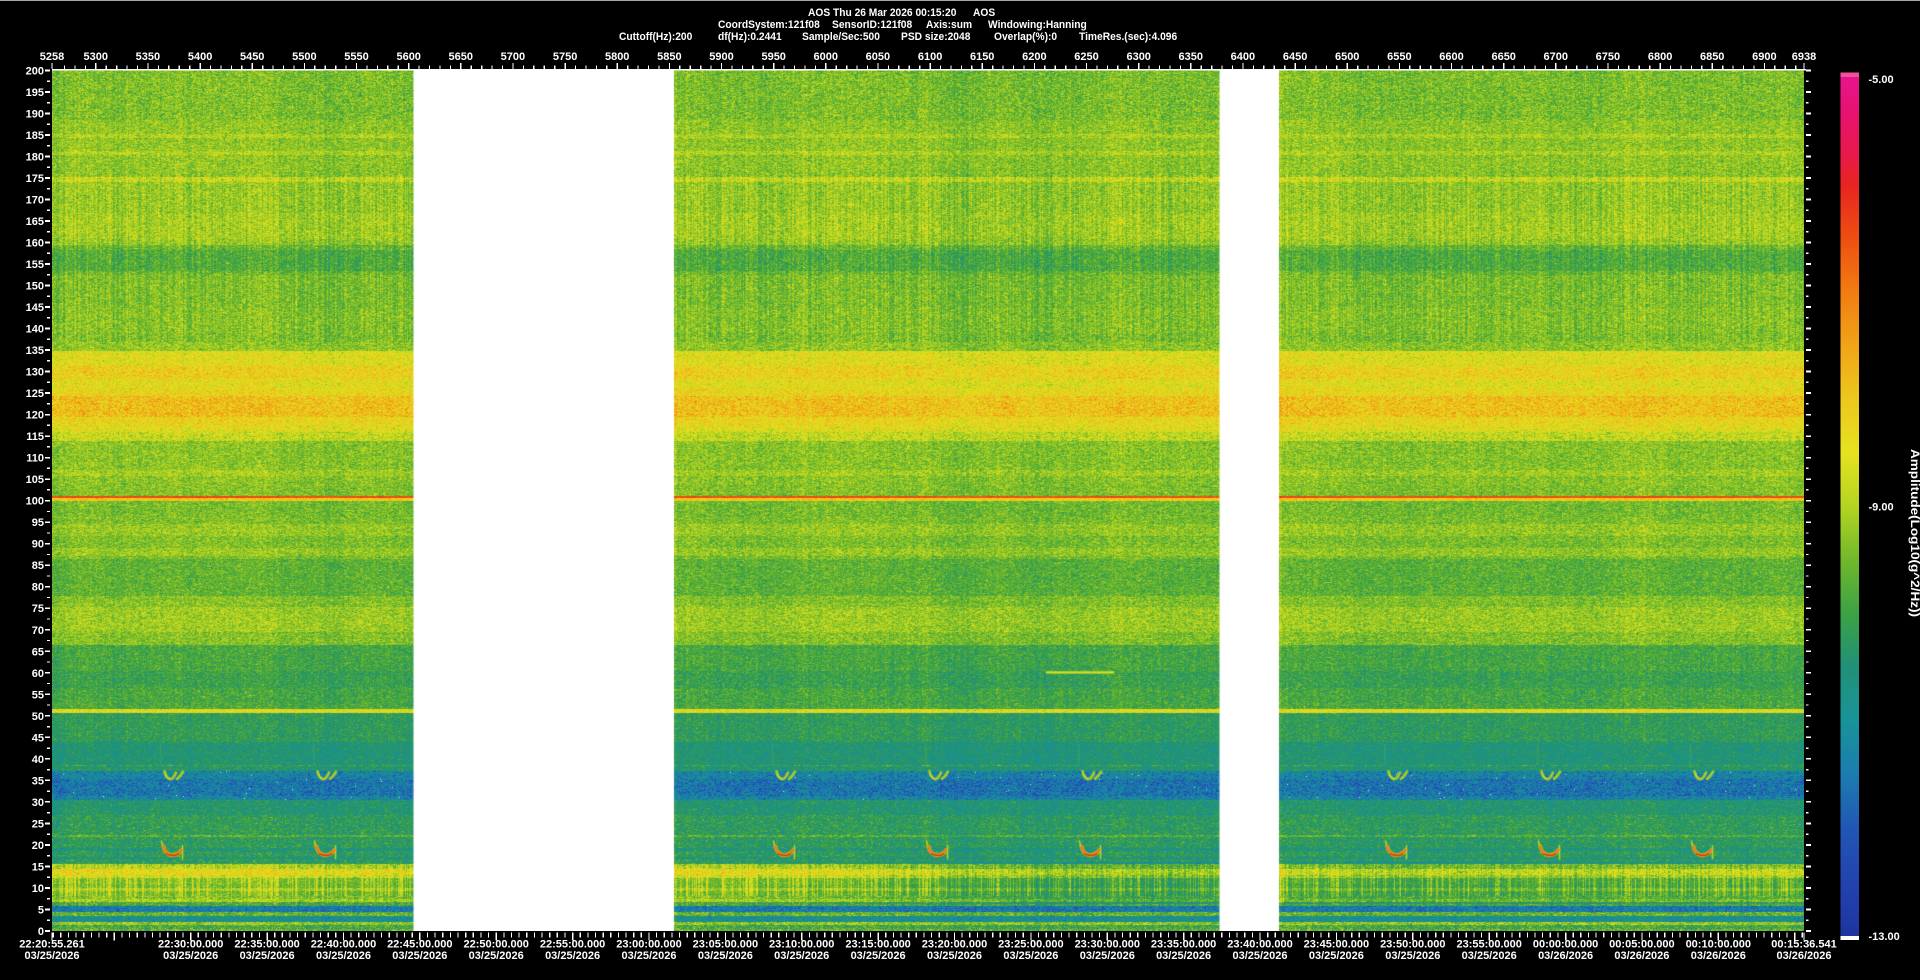 The width and height of the screenshot is (1920, 980). I want to click on svg-text: 145, so click(35, 308).